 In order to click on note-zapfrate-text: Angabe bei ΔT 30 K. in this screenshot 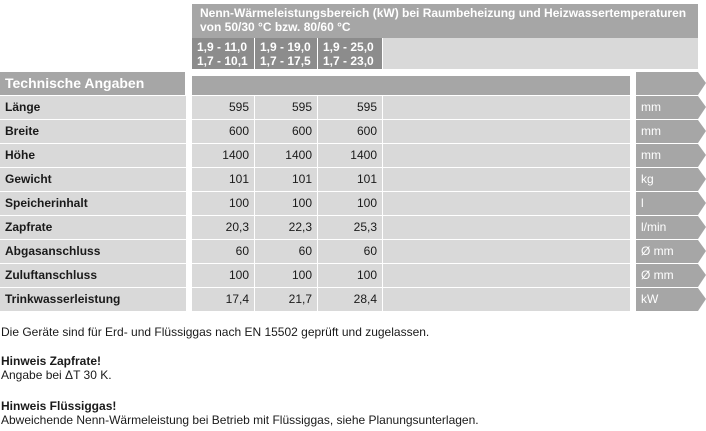, I will do `click(56, 375)`.